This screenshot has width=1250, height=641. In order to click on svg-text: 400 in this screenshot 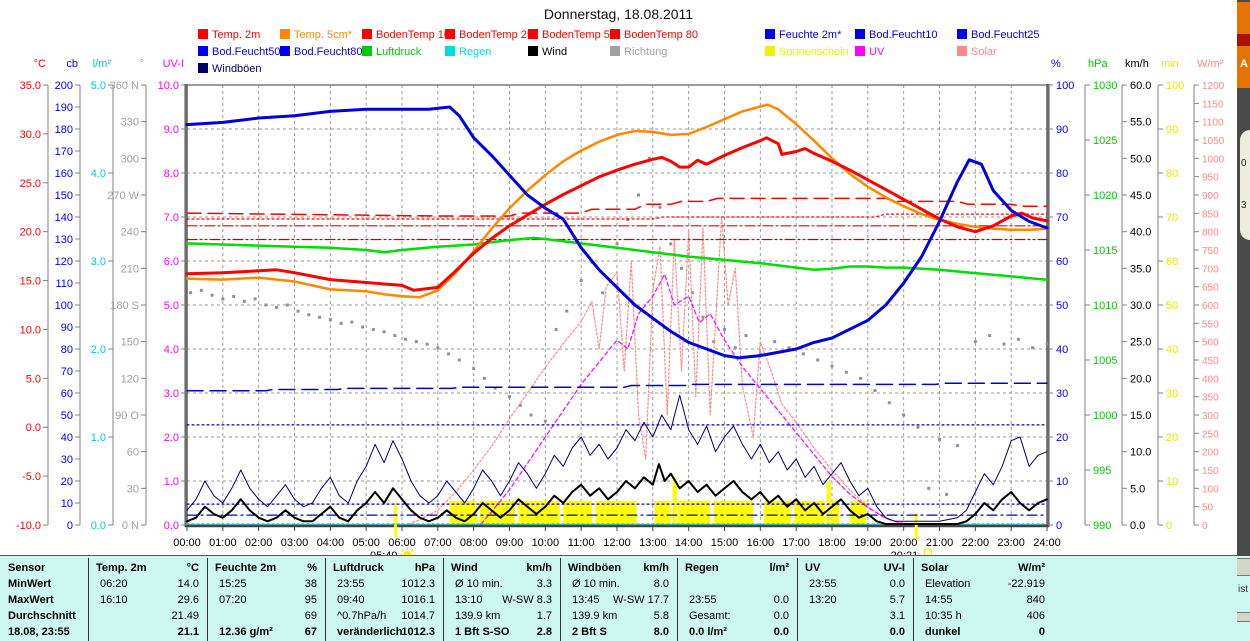, I will do `click(1210, 379)`.